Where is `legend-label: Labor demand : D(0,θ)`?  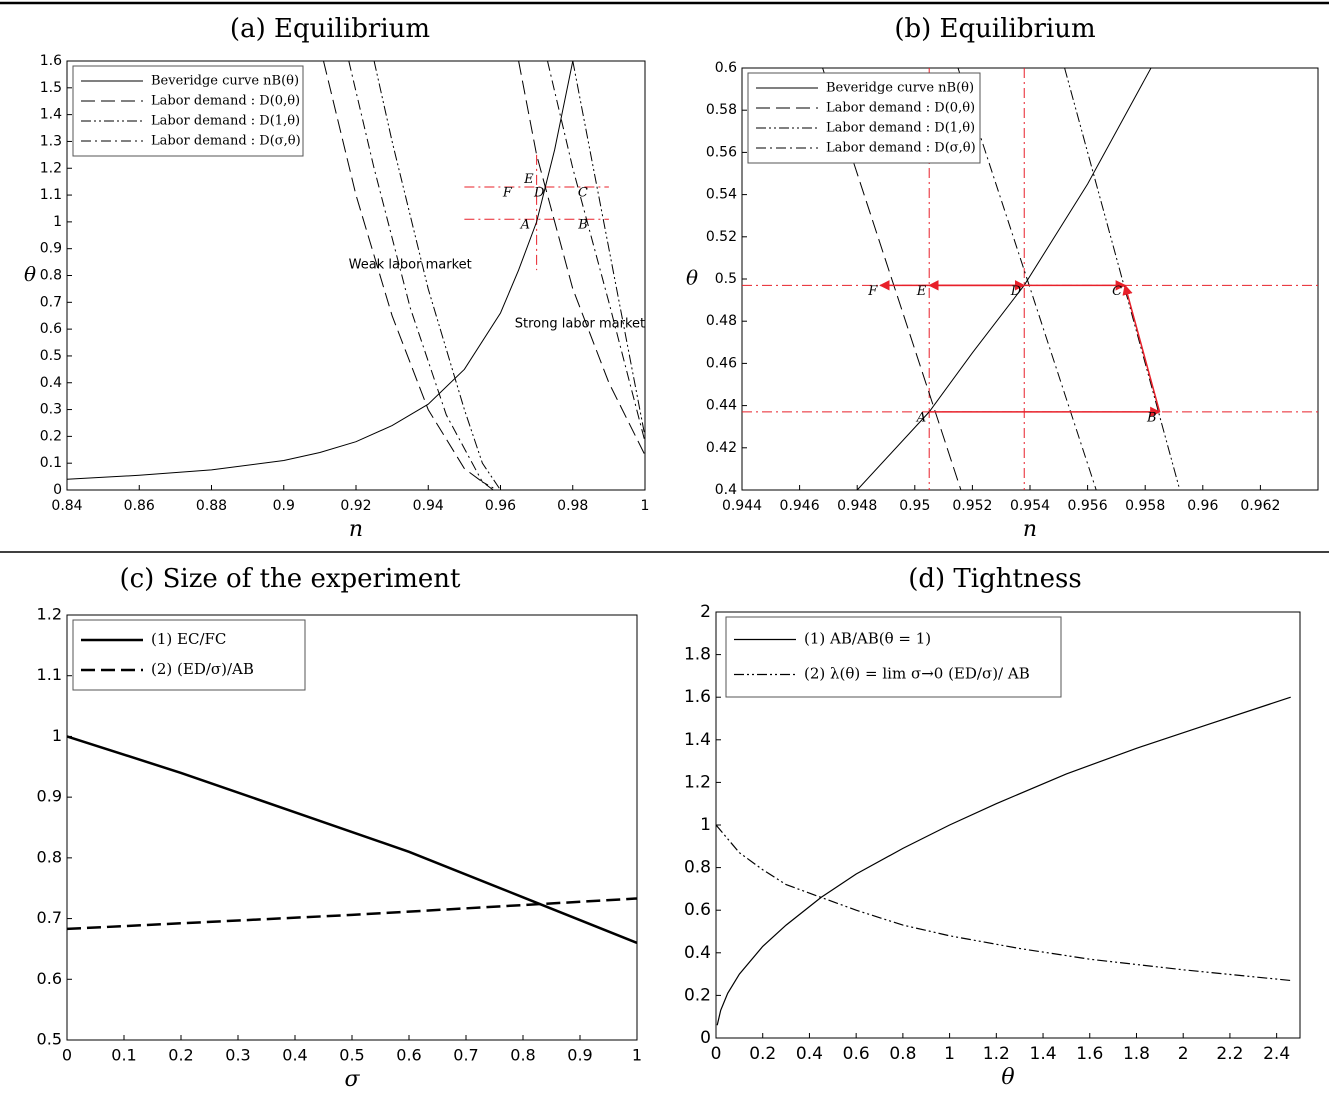 legend-label: Labor demand : D(0,θ) is located at coordinates (900, 108).